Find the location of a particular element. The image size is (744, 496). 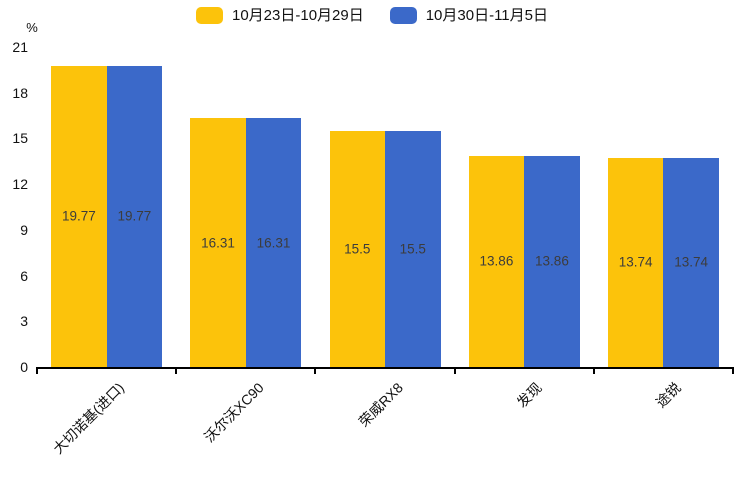

legend-label-week2: 10月30日-11月5日 is located at coordinates (486, 15).